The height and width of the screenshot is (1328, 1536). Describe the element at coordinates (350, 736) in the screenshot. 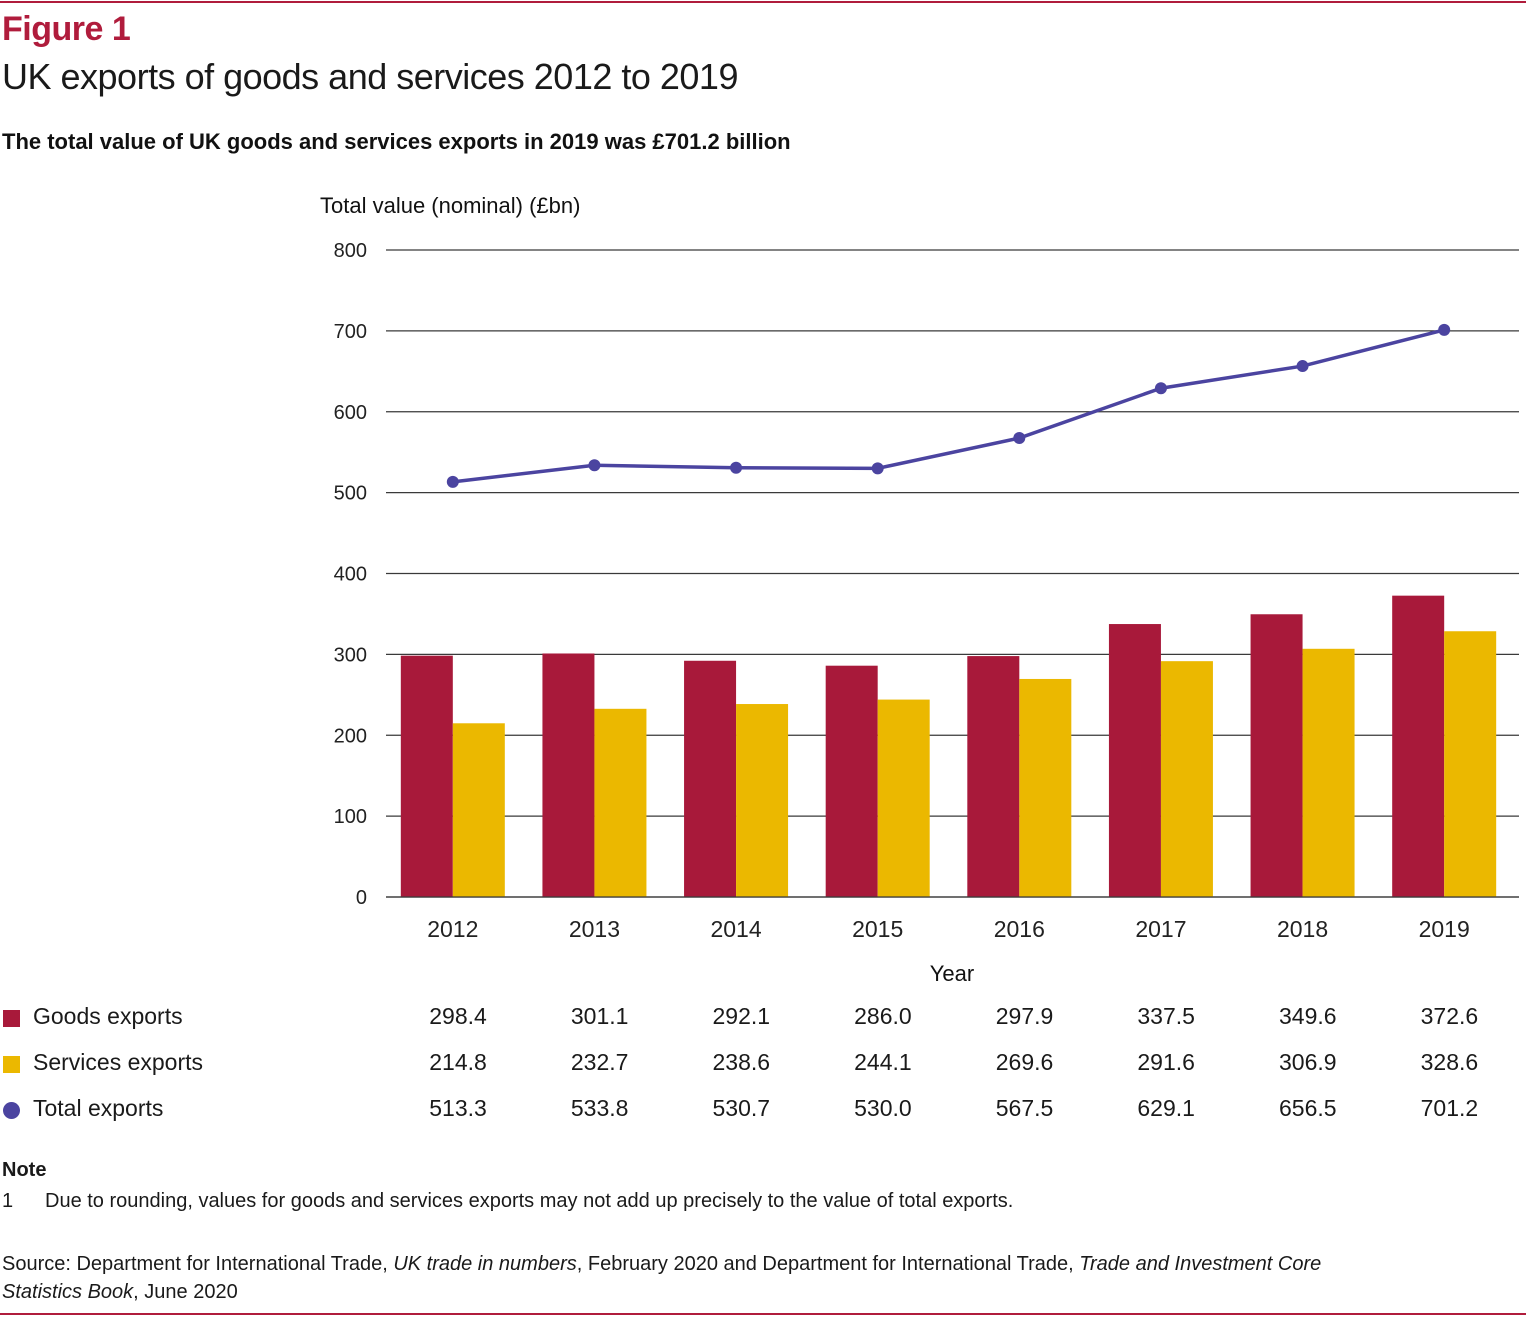

I see `y-tick-label: 200` at that location.